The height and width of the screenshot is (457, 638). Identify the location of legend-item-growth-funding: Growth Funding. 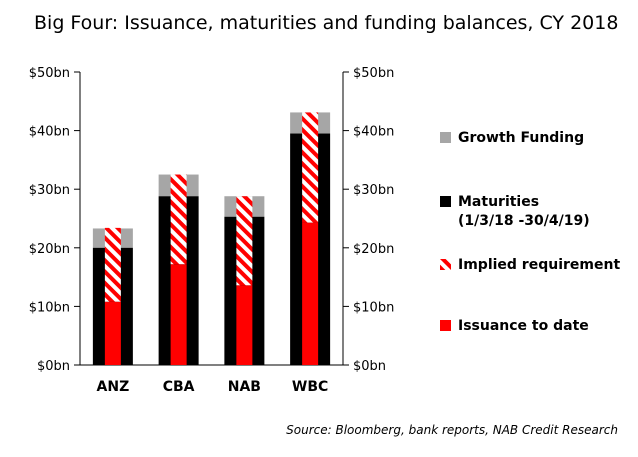
(525, 138).